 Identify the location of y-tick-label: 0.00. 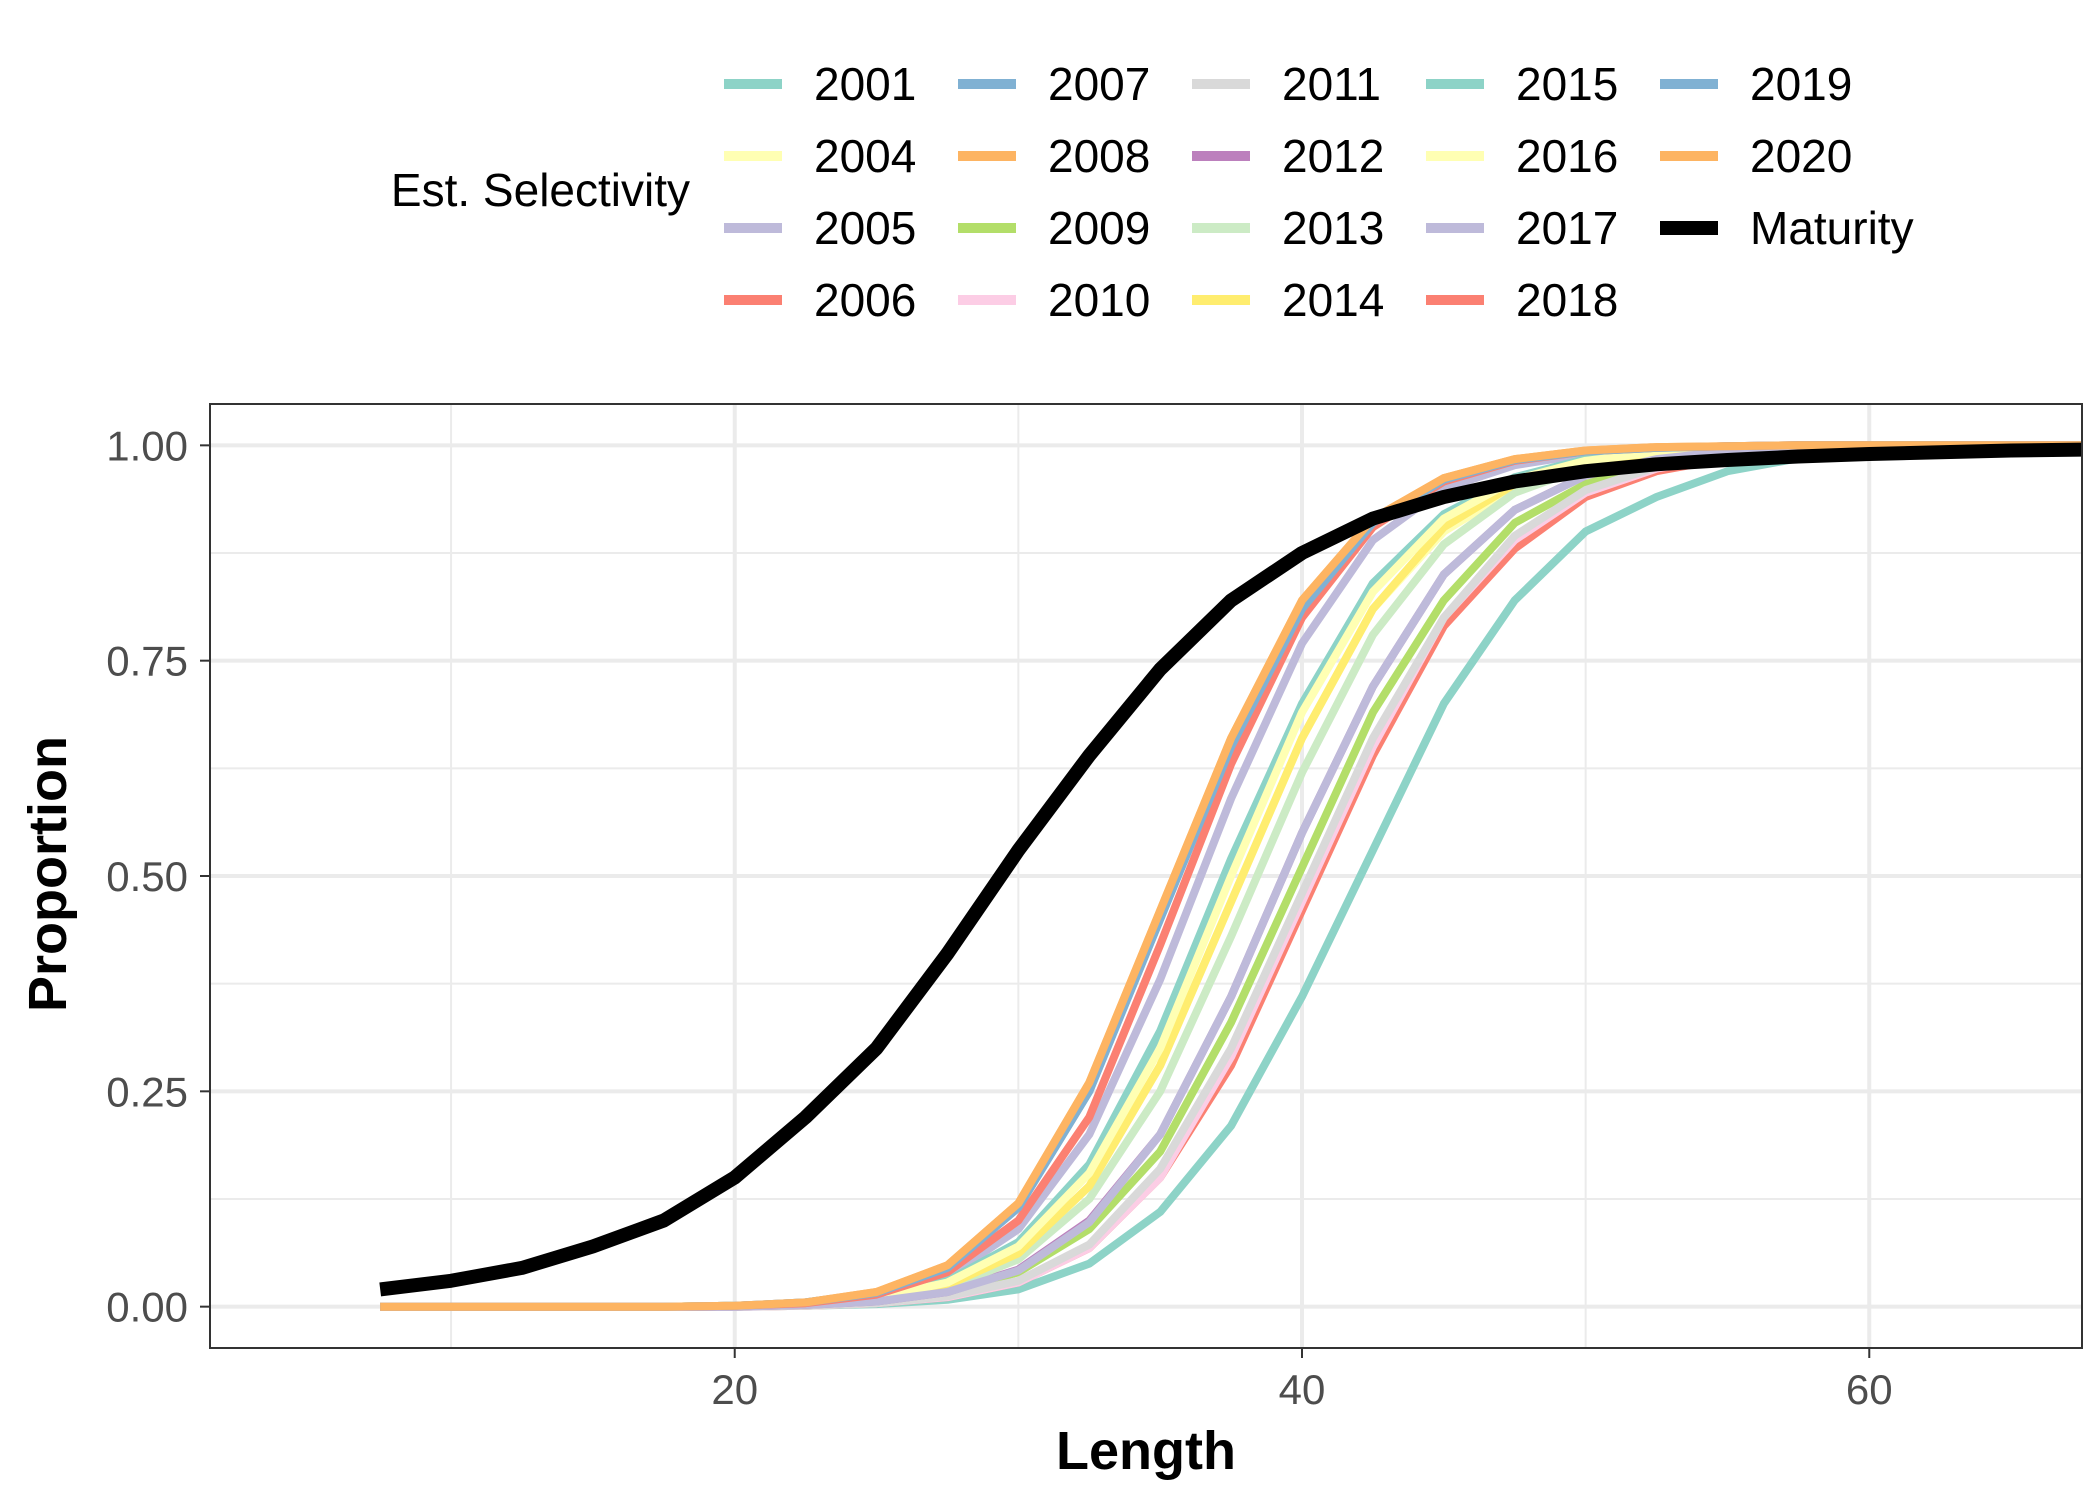
(147, 1307).